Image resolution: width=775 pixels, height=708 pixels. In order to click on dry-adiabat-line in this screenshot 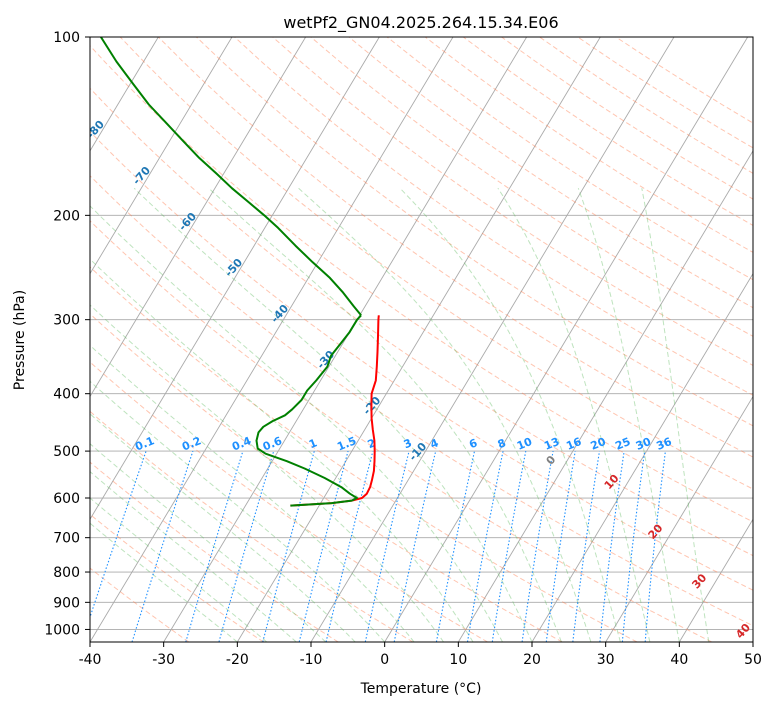, I will do `click(177, 577)`.